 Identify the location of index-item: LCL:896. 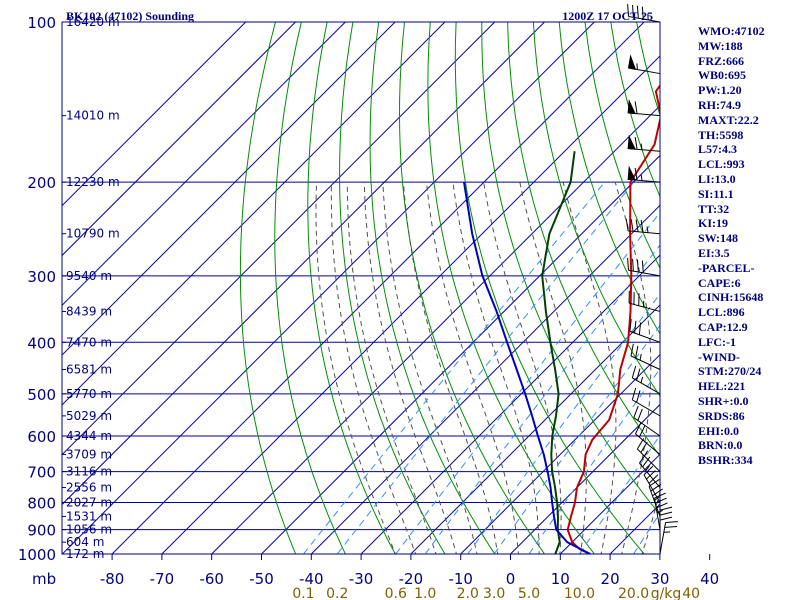
(721, 312).